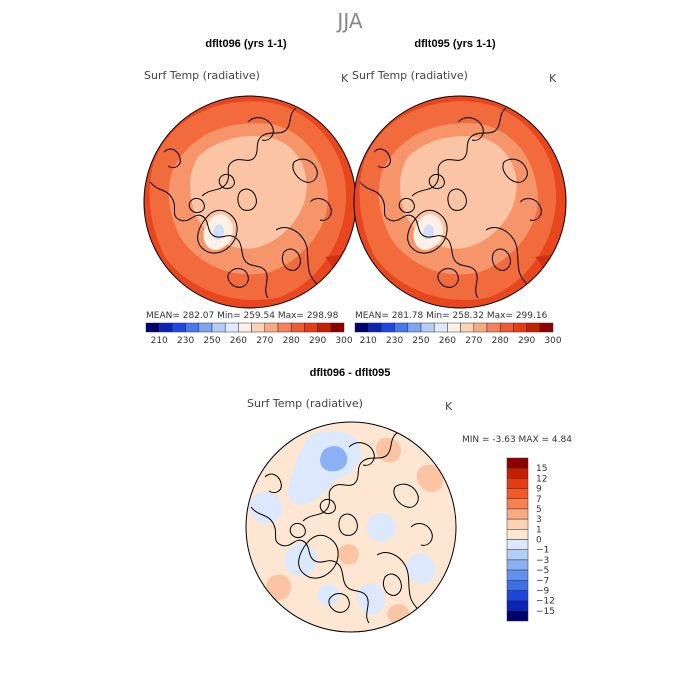  Describe the element at coordinates (185, 341) in the screenshot. I see `map-1-colorbar-tick-label: 230` at that location.